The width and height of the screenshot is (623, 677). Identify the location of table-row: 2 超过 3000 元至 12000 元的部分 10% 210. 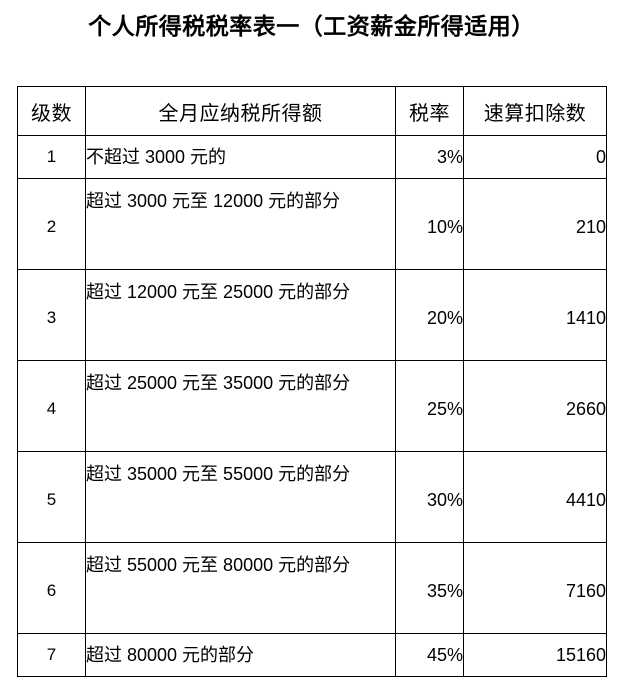
(312, 224).